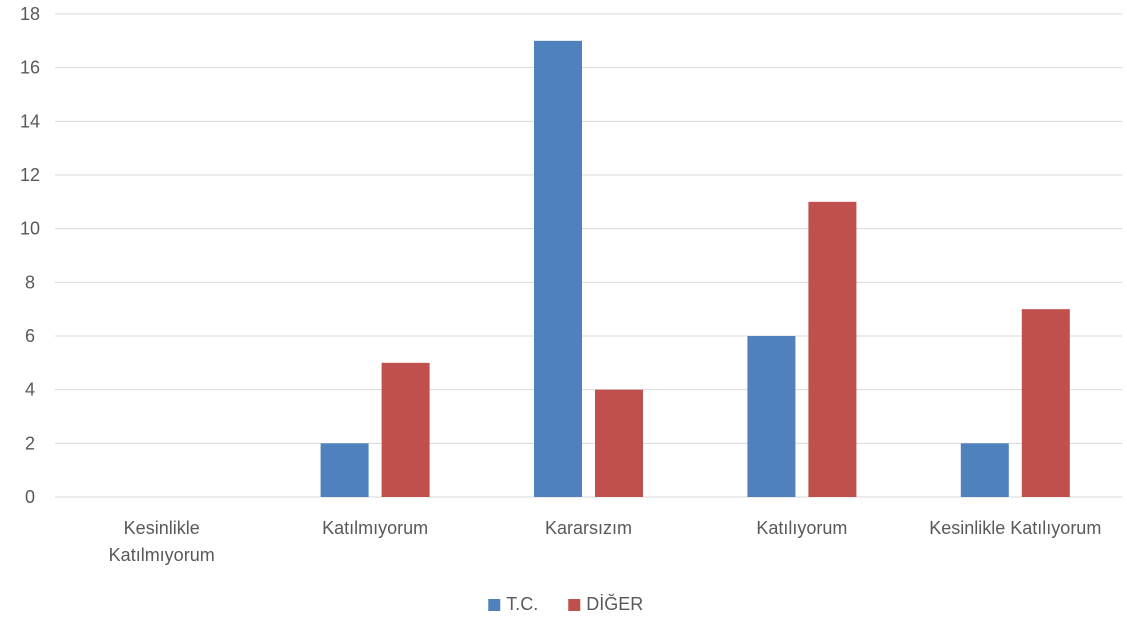 Image resolution: width=1127 pixels, height=627 pixels. Describe the element at coordinates (588, 528) in the screenshot. I see `x-category-label: Kararsızım` at that location.